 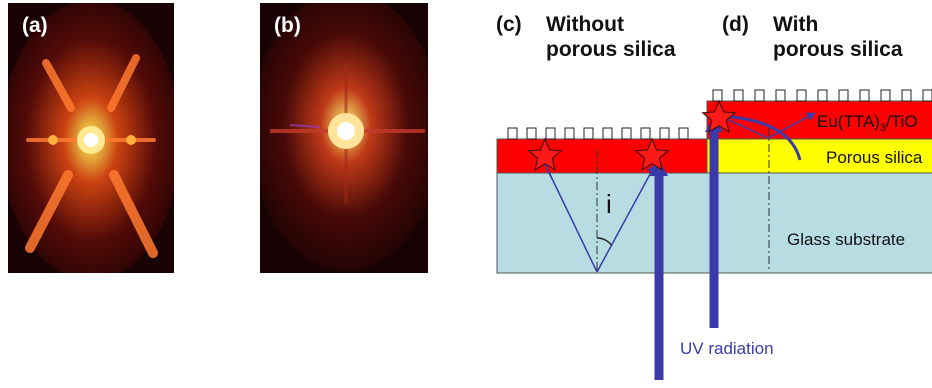 What do you see at coordinates (867, 123) in the screenshot?
I see `film-layer-label: Eu(TTA)3/TiO` at bounding box center [867, 123].